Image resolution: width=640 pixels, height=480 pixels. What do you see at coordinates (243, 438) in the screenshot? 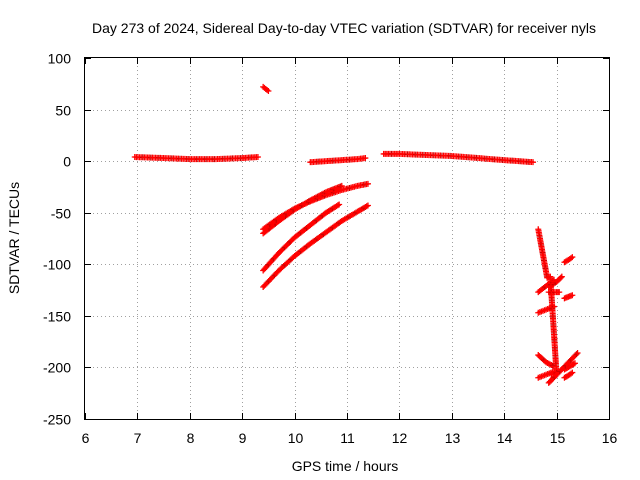
I see `x-tick-label: 9` at bounding box center [243, 438].